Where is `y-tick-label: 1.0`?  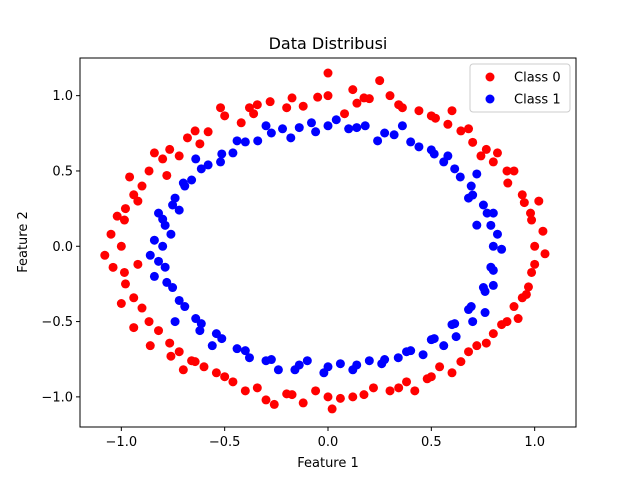 y-tick-label: 1.0 is located at coordinates (62, 96).